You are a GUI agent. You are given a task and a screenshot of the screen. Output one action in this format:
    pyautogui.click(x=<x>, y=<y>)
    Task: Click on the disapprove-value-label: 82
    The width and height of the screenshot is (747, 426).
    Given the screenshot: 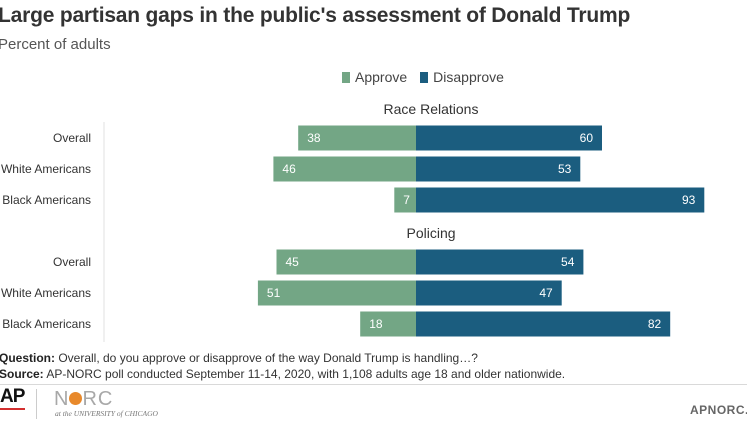 What is the action you would take?
    pyautogui.click(x=655, y=324)
    